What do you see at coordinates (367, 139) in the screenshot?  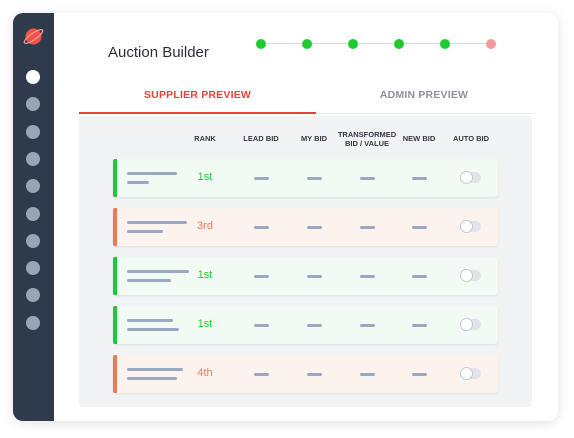 I see `col-transformed-bid-header: TRANSFORMED BID / VALUE` at bounding box center [367, 139].